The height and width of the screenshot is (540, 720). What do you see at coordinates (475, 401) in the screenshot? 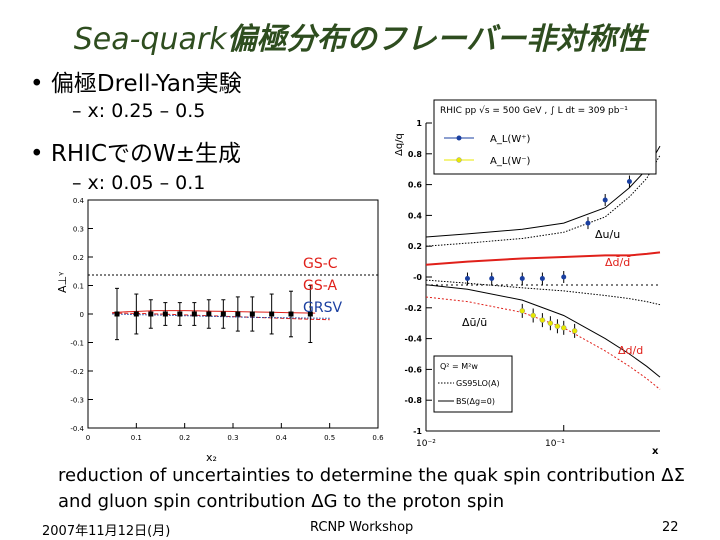
I see `model-box-bs: BS(Δg=0)` at bounding box center [475, 401].